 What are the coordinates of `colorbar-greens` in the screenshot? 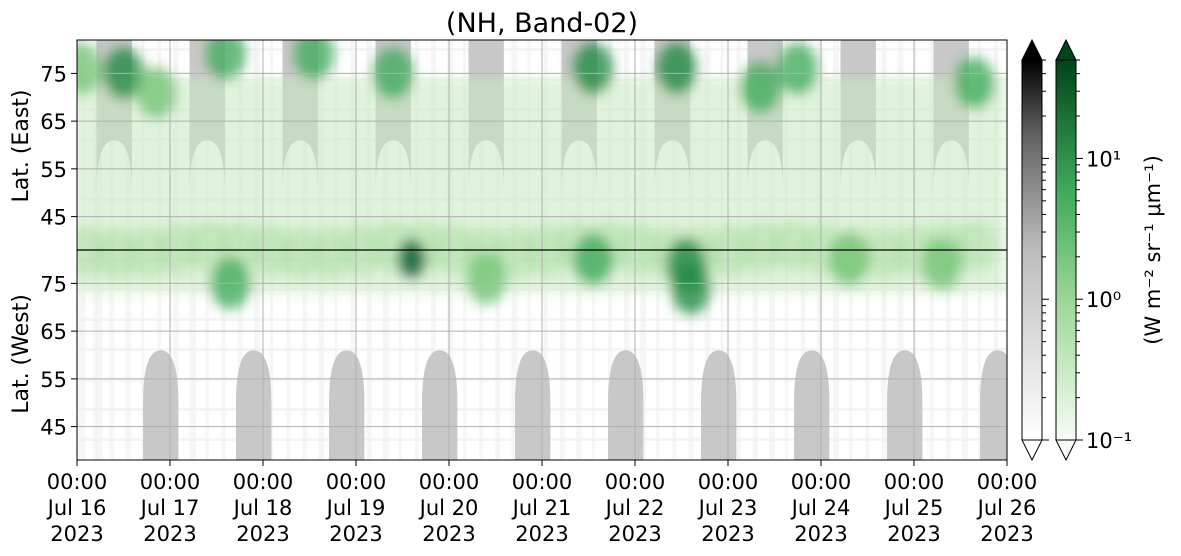 It's located at (1066, 250).